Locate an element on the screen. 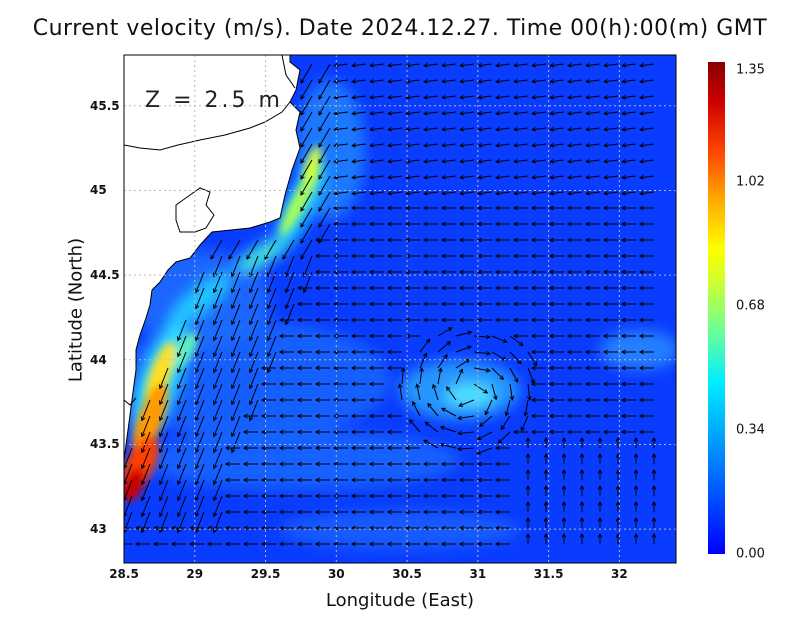 Image resolution: width=800 pixels, height=618 pixels. y-tick-label: 45.5 is located at coordinates (105, 105).